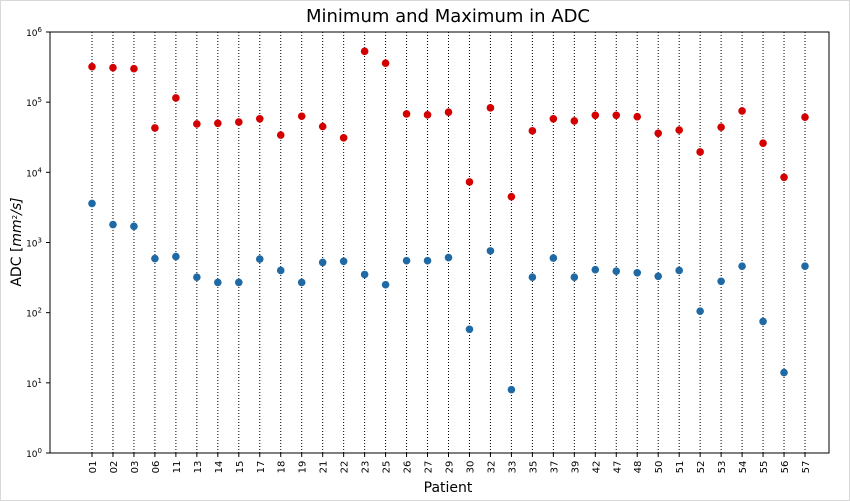 Image resolution: width=850 pixels, height=501 pixels. Describe the element at coordinates (722, 467) in the screenshot. I see `x-tick-label: 53` at that location.